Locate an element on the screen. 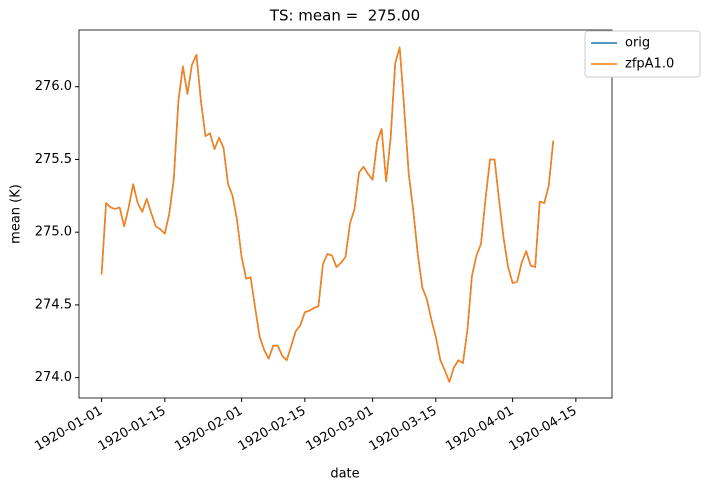 The image size is (712, 491). y-axis-label: mean (K) is located at coordinates (16, 214).